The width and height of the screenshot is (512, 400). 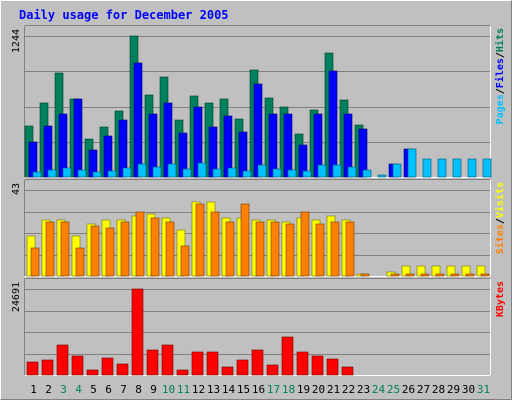 I want to click on x-tick-label: 14, so click(x=229, y=389).